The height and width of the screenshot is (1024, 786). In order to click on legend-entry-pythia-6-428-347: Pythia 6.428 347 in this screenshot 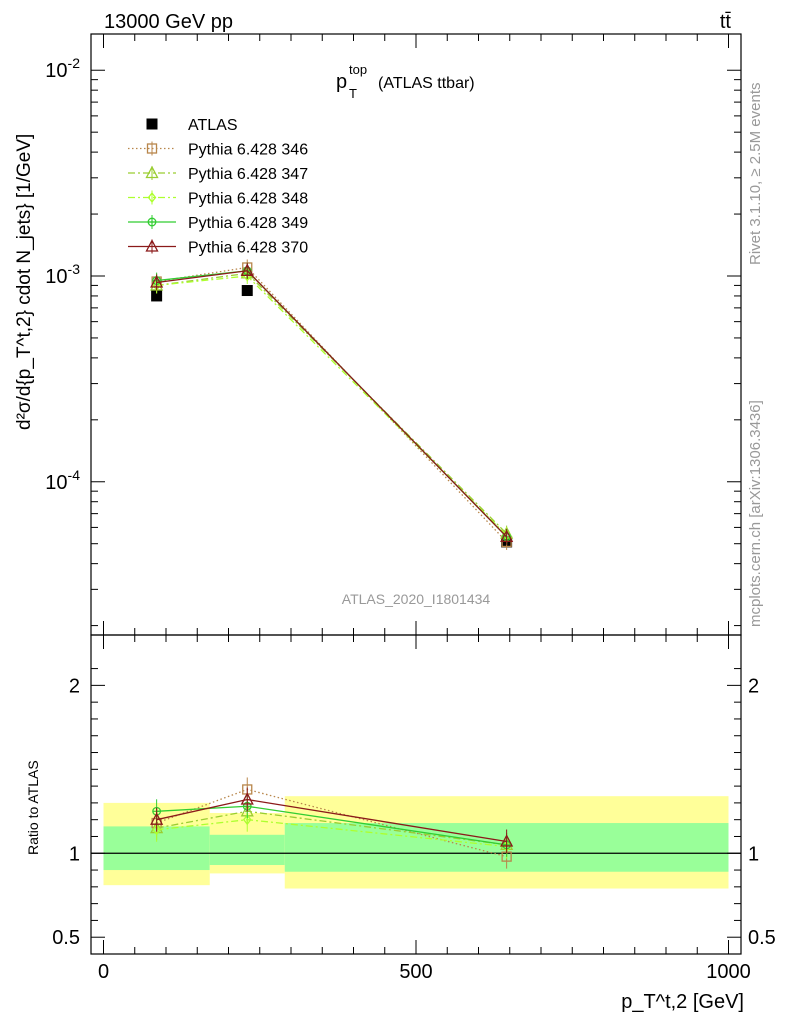, I will do `click(218, 174)`.